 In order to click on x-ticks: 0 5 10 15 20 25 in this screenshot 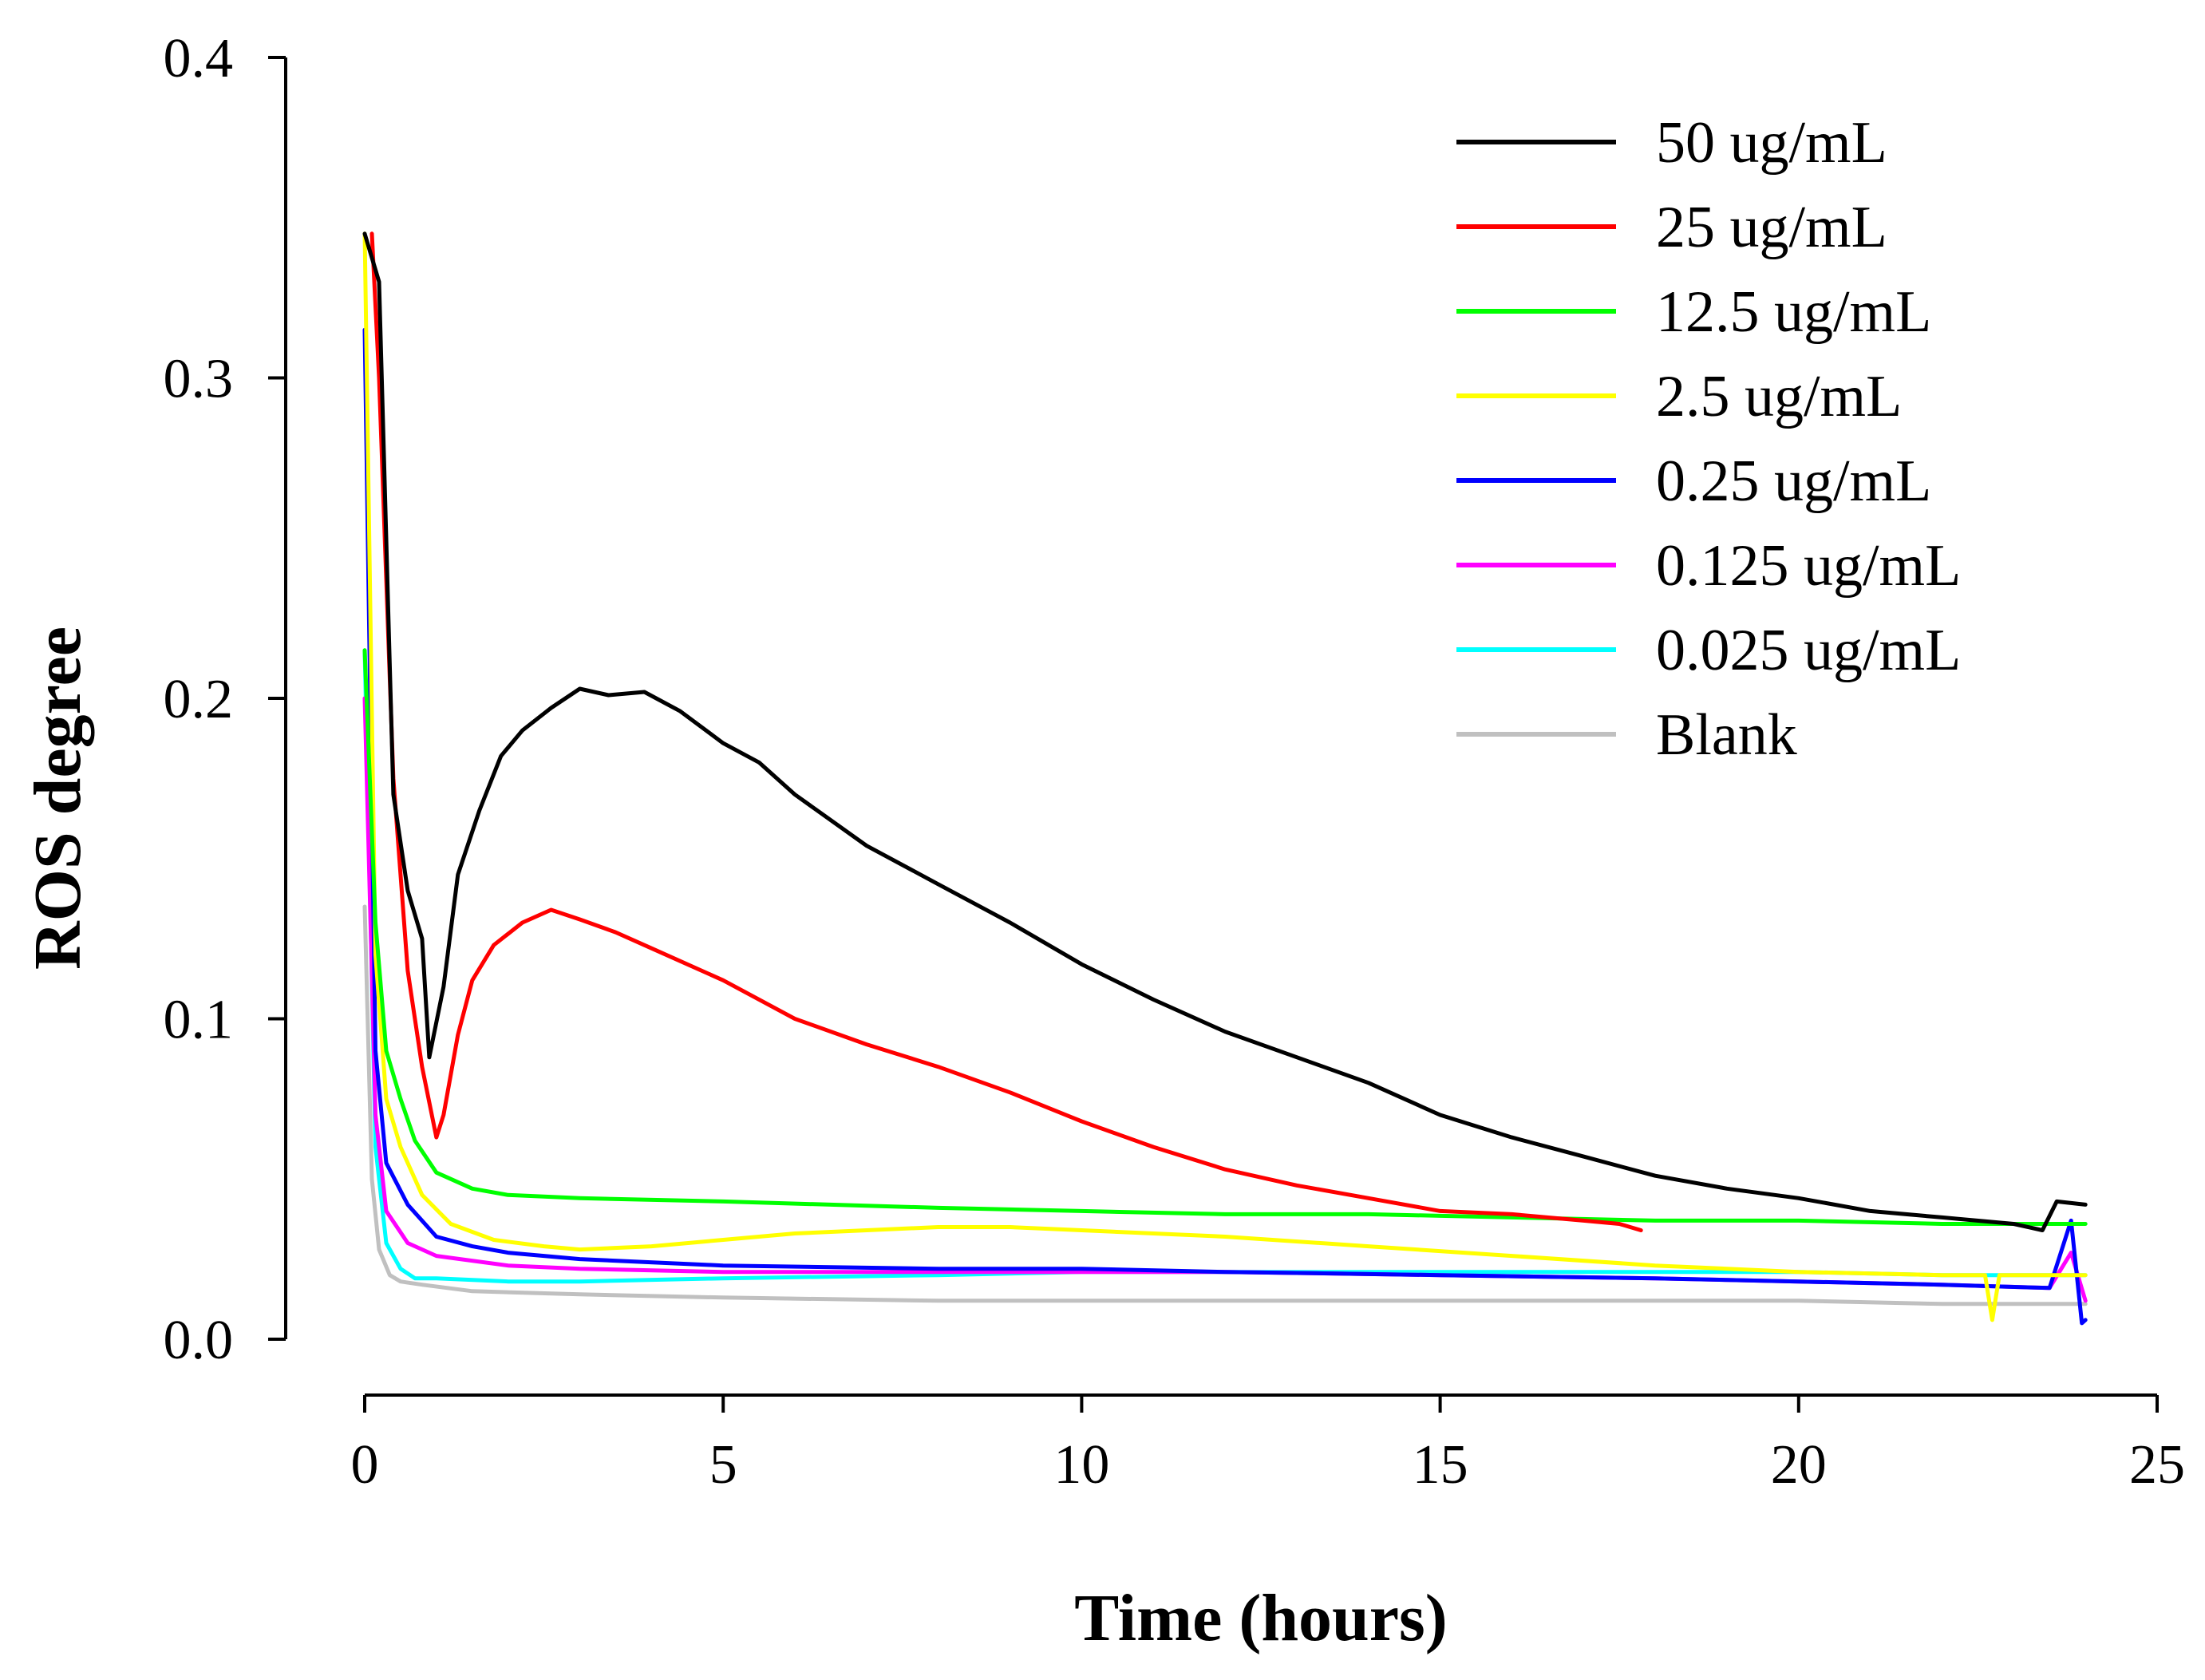, I will do `click(1268, 1445)`.